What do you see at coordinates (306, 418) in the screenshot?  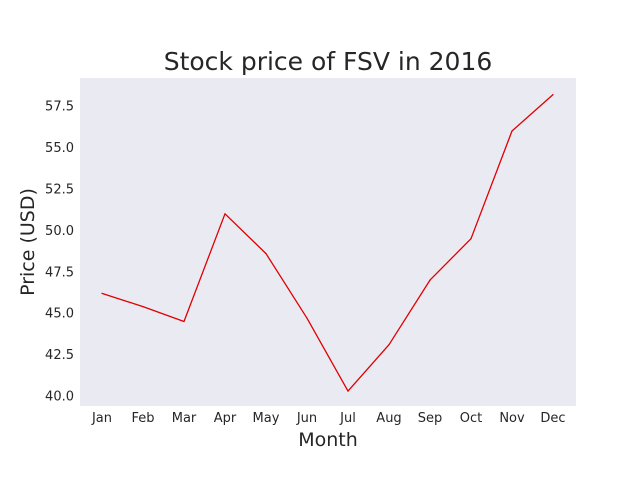 I see `x-tick-label: Jun` at bounding box center [306, 418].